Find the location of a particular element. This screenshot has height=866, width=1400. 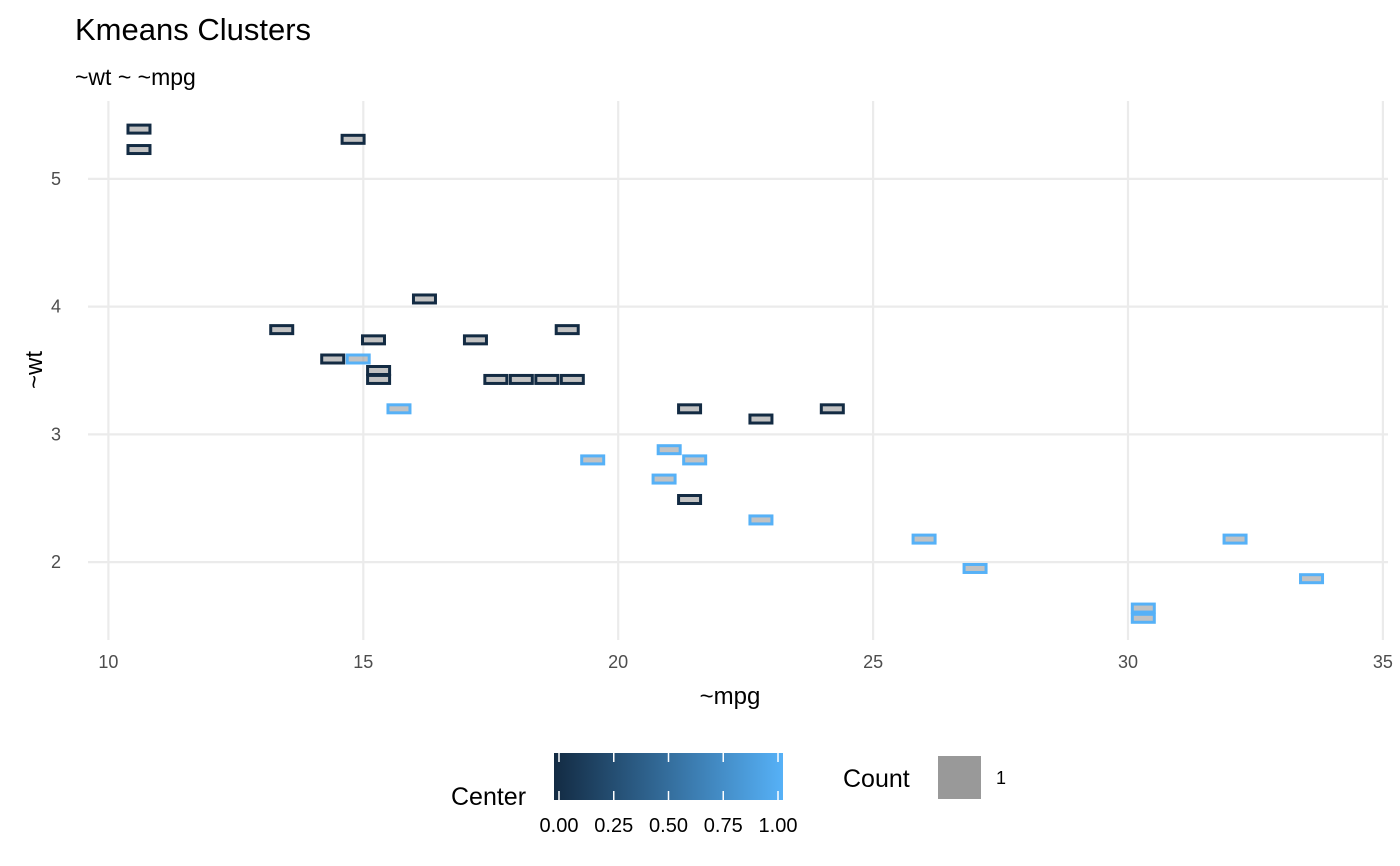

chart-title: Kmeans Clusters is located at coordinates (193, 29).